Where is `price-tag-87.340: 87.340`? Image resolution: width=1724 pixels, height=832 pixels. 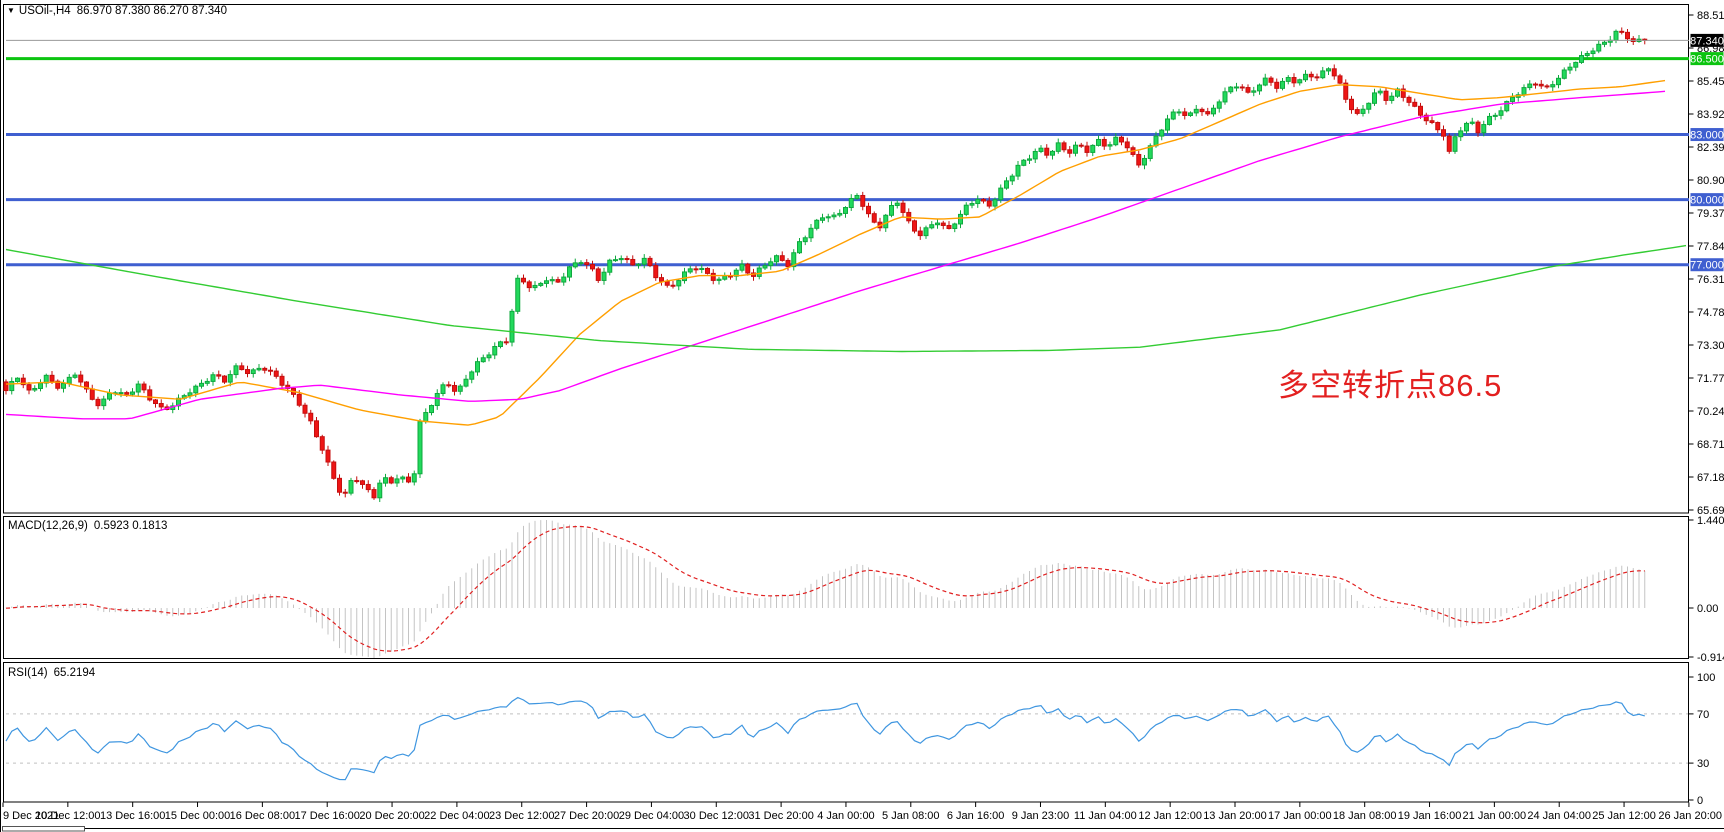 price-tag-87.340: 87.340 is located at coordinates (1707, 40).